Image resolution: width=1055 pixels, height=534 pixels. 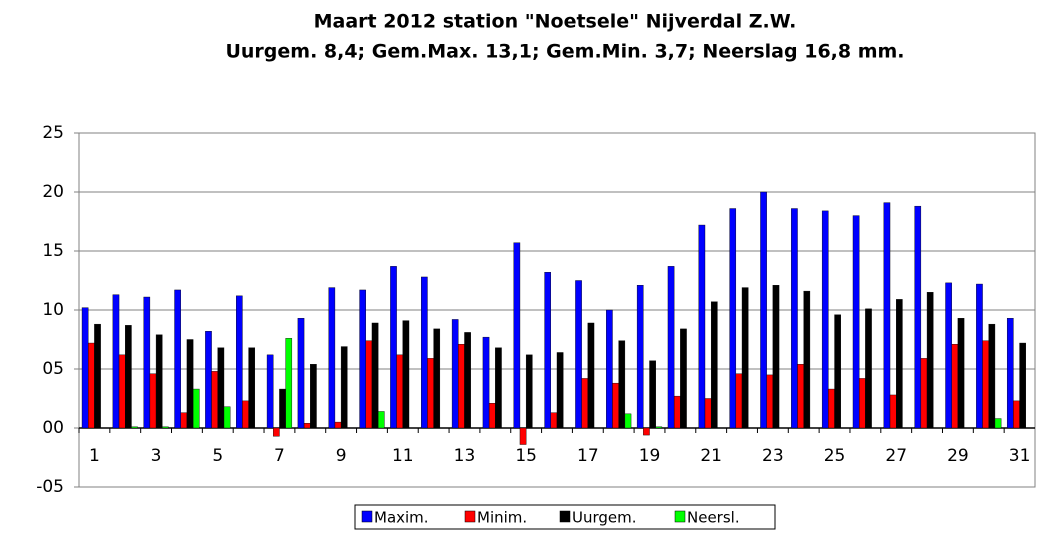 I want to click on x-tick-label: 23, so click(x=773, y=456).